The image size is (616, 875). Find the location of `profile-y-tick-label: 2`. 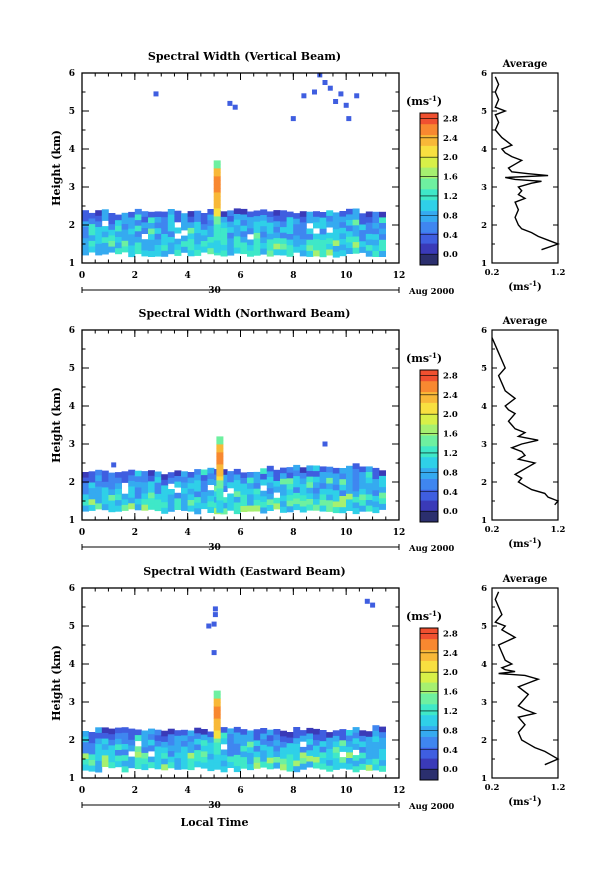

profile-y-tick-label: 2 is located at coordinates (484, 483).